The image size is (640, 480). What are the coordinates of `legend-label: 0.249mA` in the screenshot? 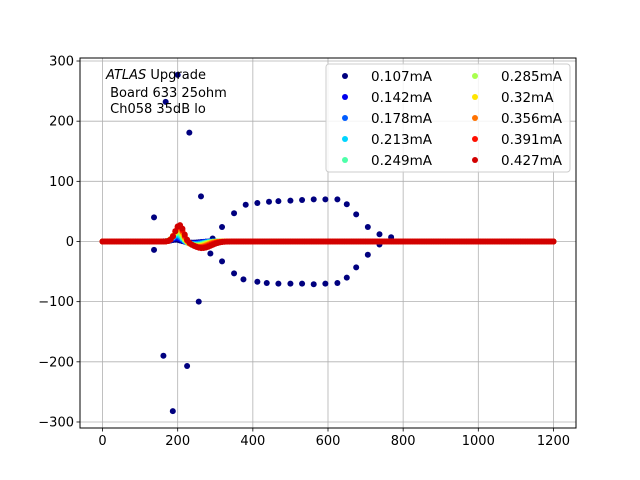 It's located at (402, 161).